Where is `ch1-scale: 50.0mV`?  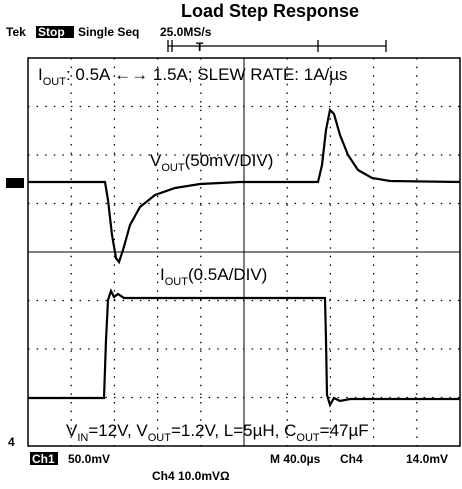 ch1-scale: 50.0mV is located at coordinates (89, 459).